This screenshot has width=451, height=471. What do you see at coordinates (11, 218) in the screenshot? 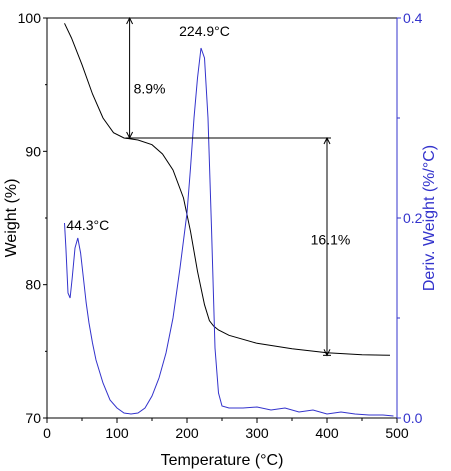
I see `y-left-axis-title: Weight (%)` at bounding box center [11, 218].